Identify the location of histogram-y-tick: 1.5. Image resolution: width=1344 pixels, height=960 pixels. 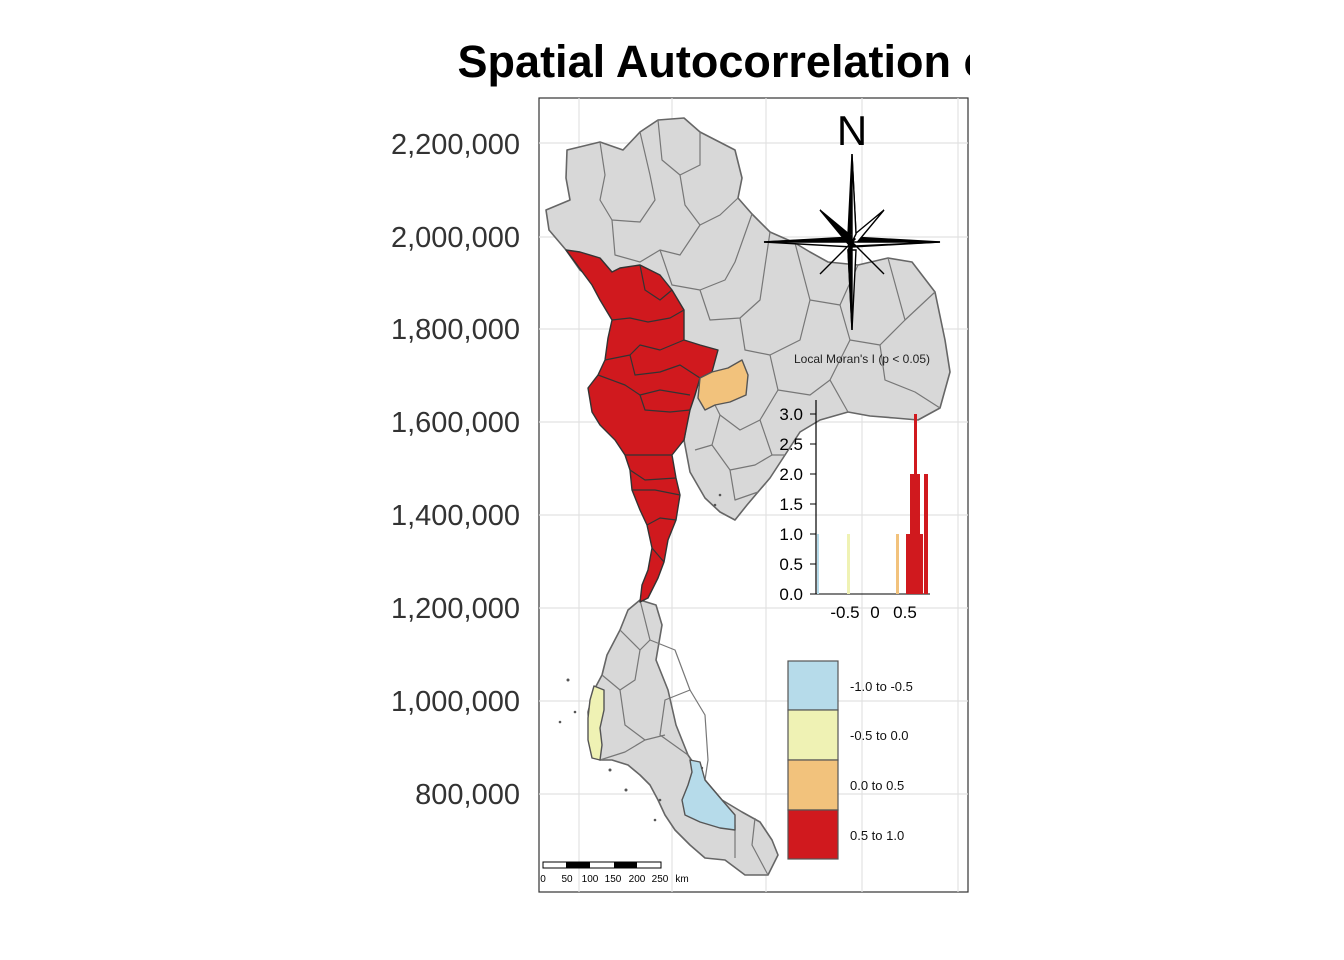
(791, 504).